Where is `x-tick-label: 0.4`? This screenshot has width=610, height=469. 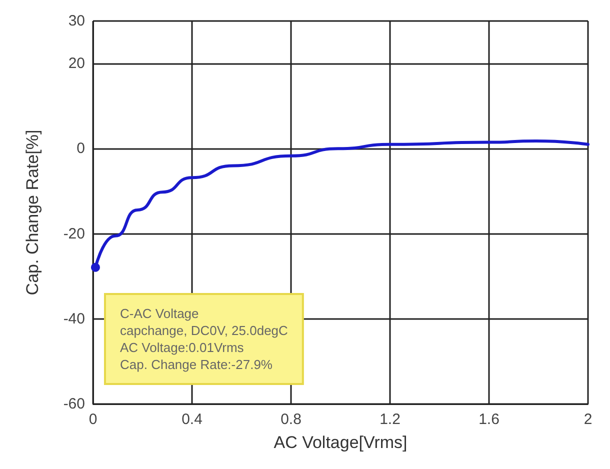 x-tick-label: 0.4 is located at coordinates (192, 419).